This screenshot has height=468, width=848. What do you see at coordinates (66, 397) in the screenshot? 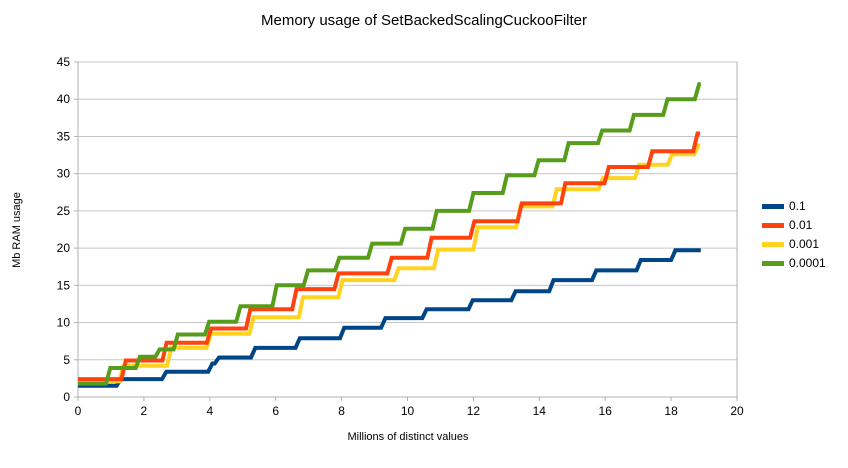
I see `y-tick-label: 0` at bounding box center [66, 397].